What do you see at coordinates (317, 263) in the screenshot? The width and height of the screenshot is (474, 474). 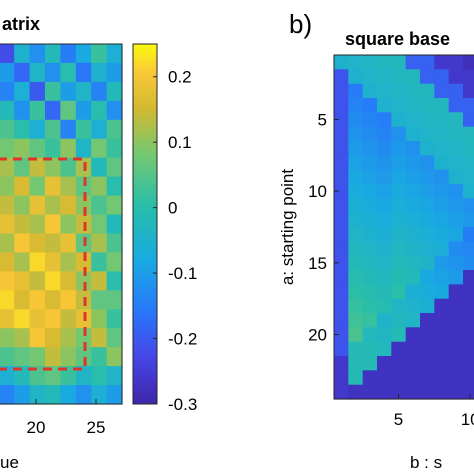 I see `panel-b-y-tick-label: 15` at bounding box center [317, 263].